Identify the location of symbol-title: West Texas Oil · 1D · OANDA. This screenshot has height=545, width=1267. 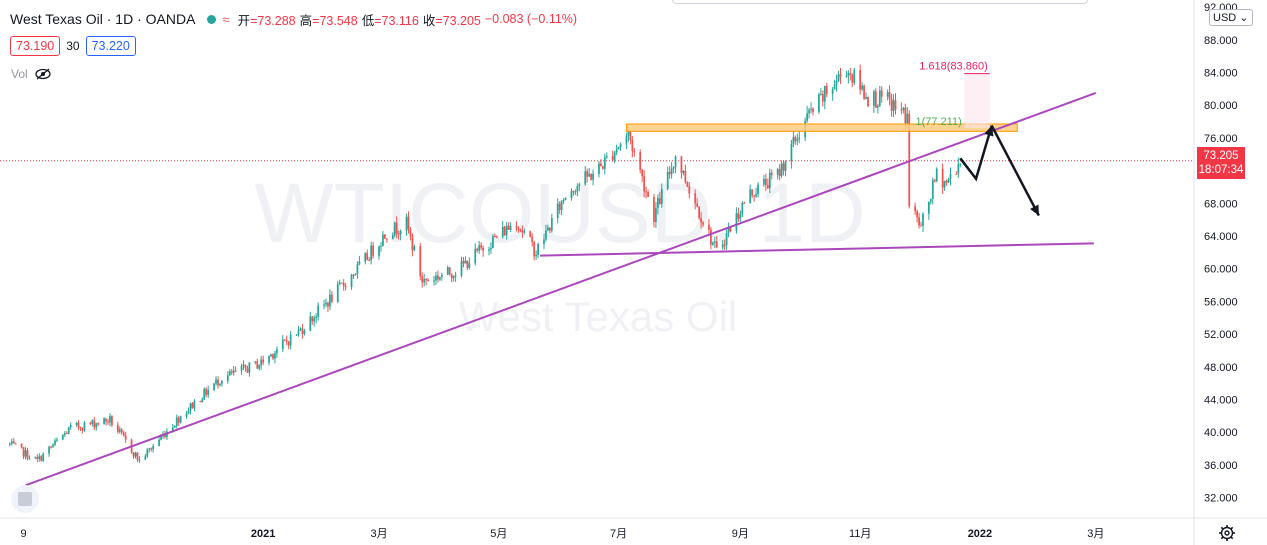
(103, 19).